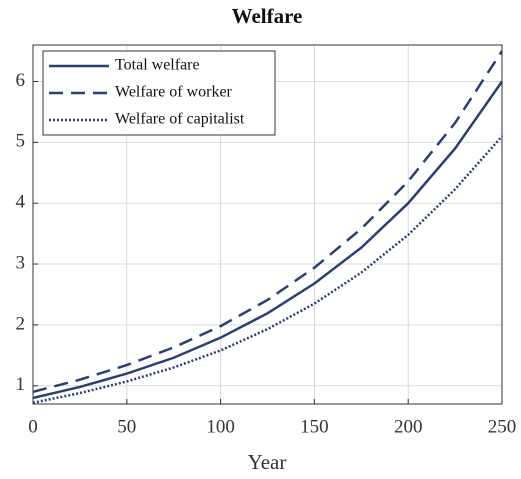  Describe the element at coordinates (502, 426) in the screenshot. I see `x-tick-label: 250` at that location.